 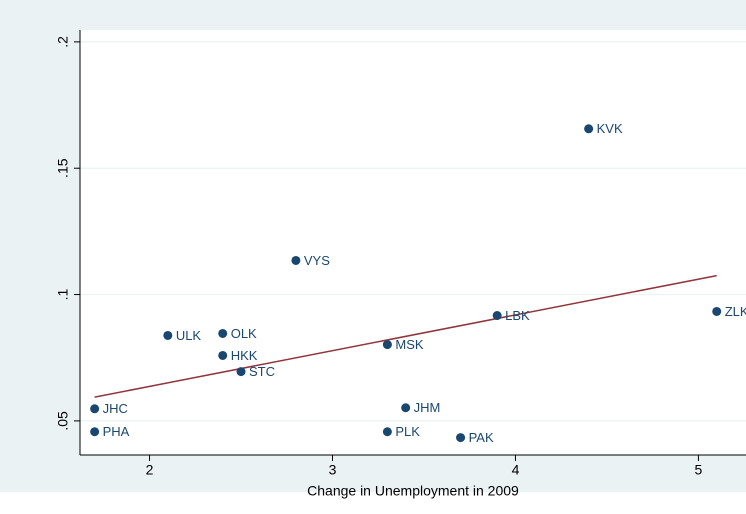 I want to click on point-label: LBK, so click(x=517, y=315).